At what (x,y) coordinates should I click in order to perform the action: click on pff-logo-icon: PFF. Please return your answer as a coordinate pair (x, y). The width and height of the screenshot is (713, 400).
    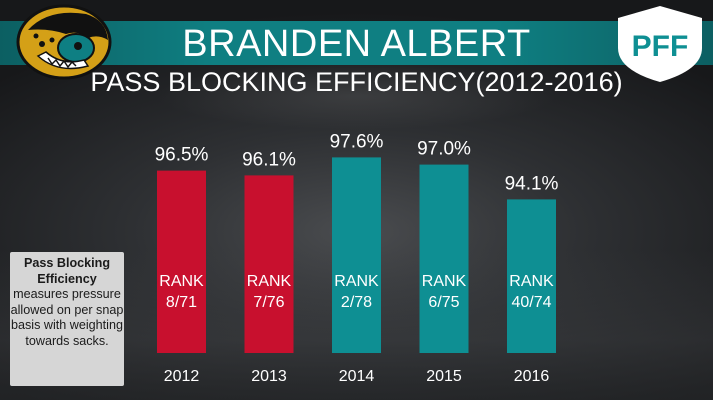
    Looking at the image, I should click on (660, 44).